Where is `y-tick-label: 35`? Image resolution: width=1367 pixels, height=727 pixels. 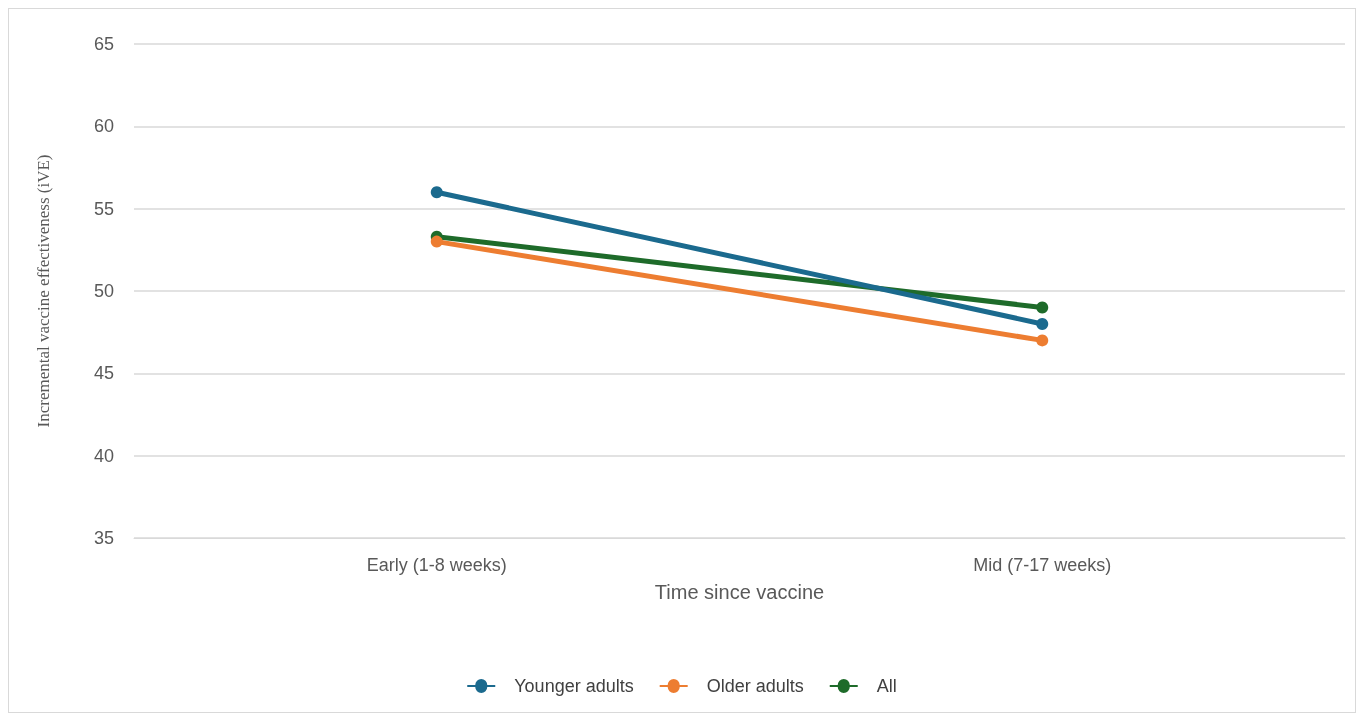
y-tick-label: 35 is located at coordinates (103, 538).